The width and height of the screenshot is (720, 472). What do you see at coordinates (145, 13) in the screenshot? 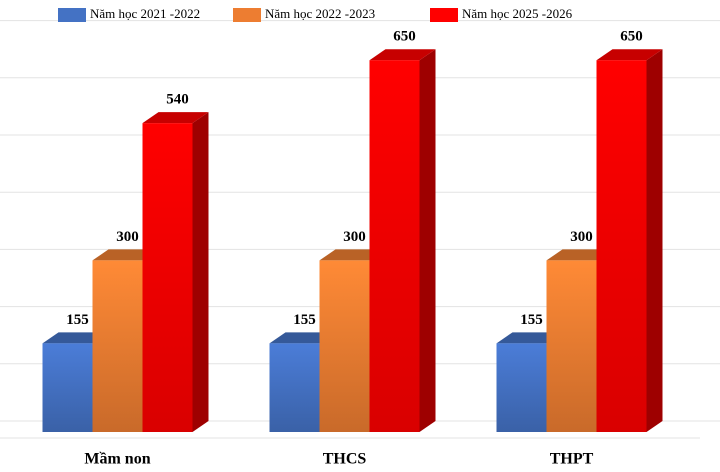
I see `legend-label: Năm học 2021 -2022` at bounding box center [145, 13].